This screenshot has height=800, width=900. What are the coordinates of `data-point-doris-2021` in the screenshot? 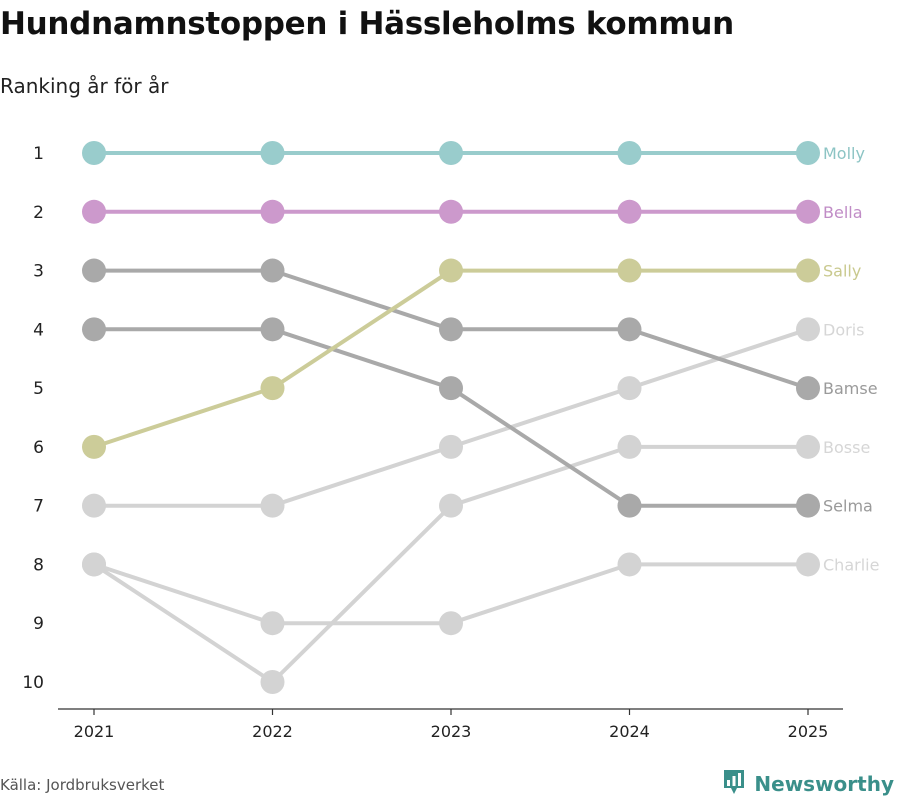 It's located at (94, 505).